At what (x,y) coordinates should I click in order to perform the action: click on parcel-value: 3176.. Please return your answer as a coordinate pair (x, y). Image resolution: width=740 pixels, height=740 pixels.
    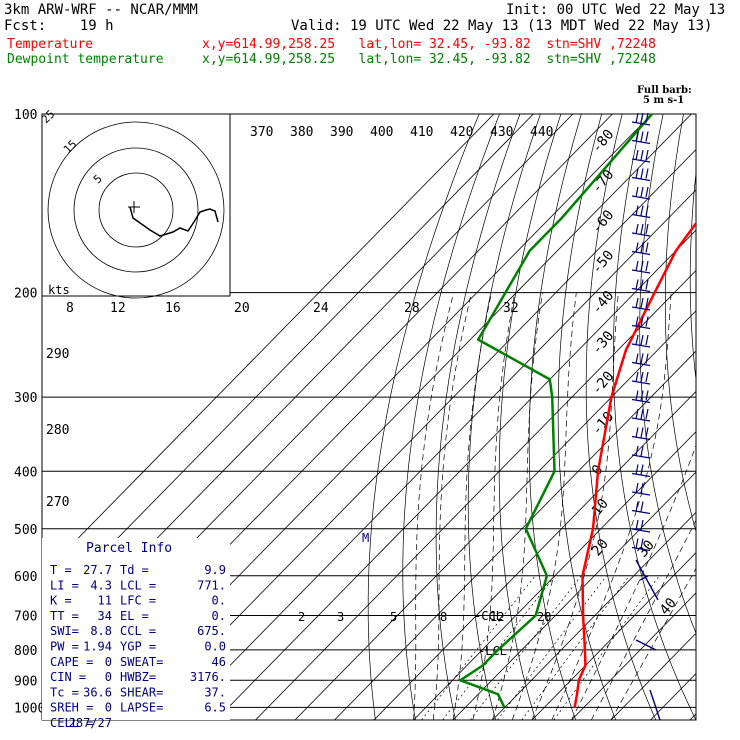
    Looking at the image, I should click on (208, 677).